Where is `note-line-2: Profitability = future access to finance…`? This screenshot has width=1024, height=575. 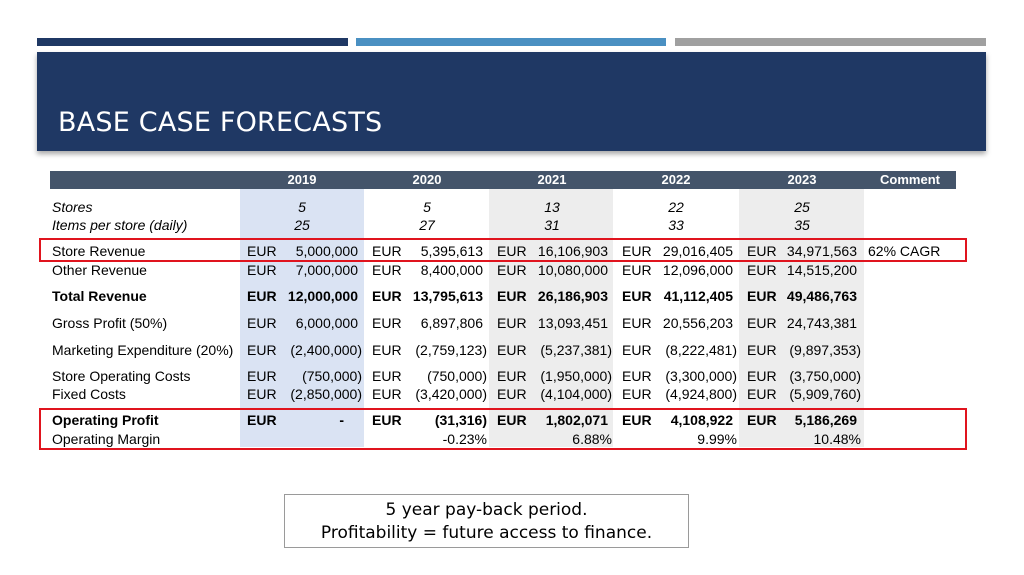
note-line-2: Profitability = future access to finance… is located at coordinates (486, 533).